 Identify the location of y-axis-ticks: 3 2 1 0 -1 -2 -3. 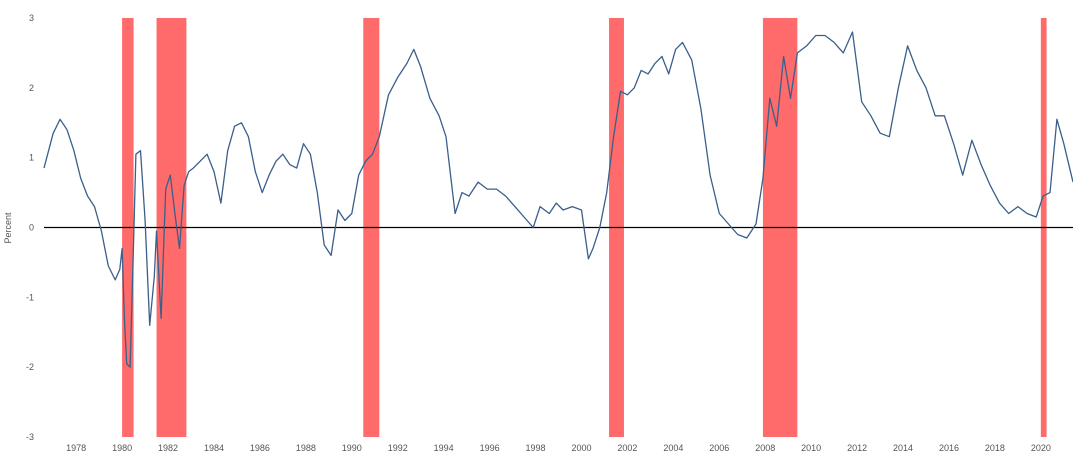
(30, 227).